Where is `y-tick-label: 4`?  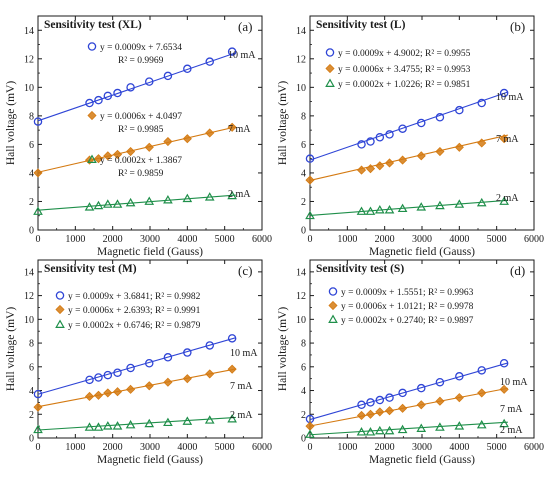 y-tick-label: 4 is located at coordinates (31, 391).